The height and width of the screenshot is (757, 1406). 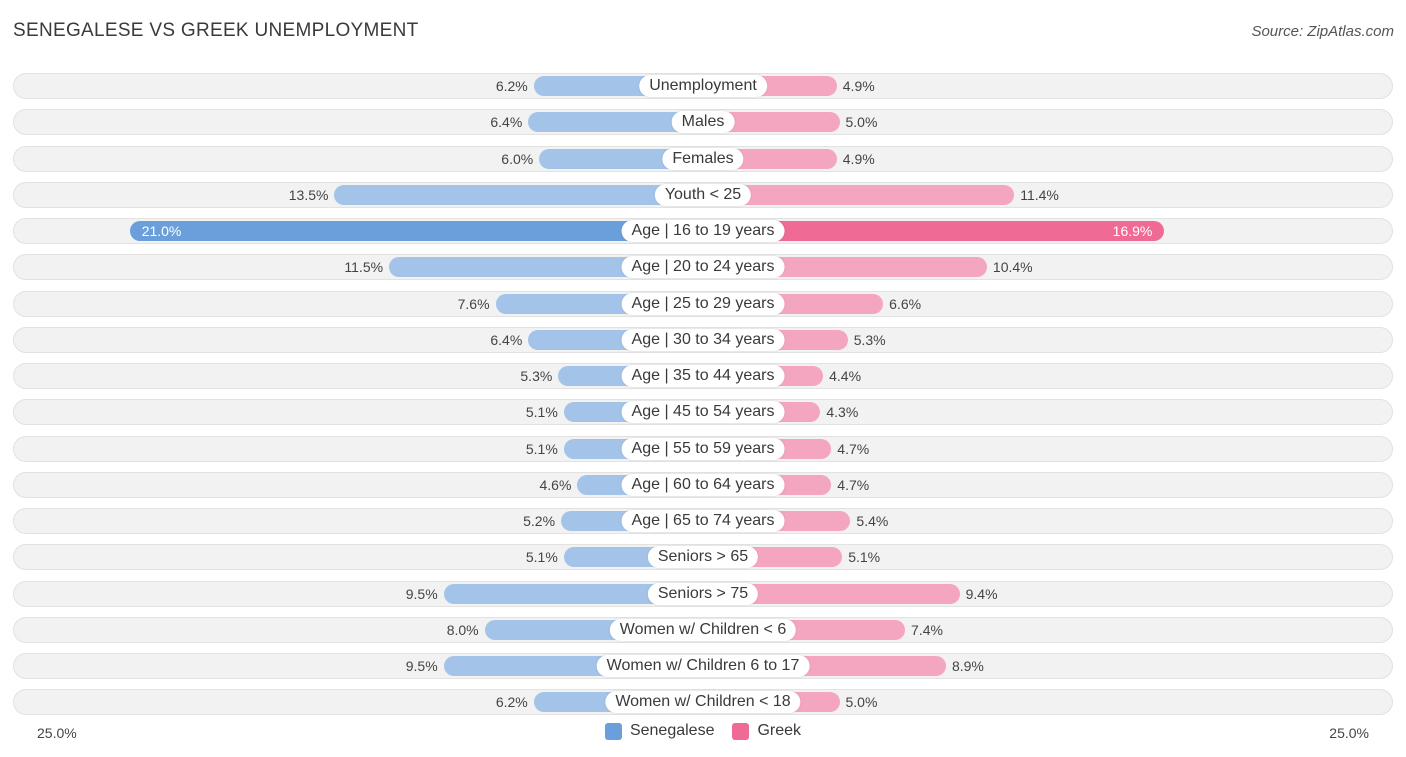 What do you see at coordinates (741, 731) in the screenshot?
I see `legend-swatch-greek` at bounding box center [741, 731].